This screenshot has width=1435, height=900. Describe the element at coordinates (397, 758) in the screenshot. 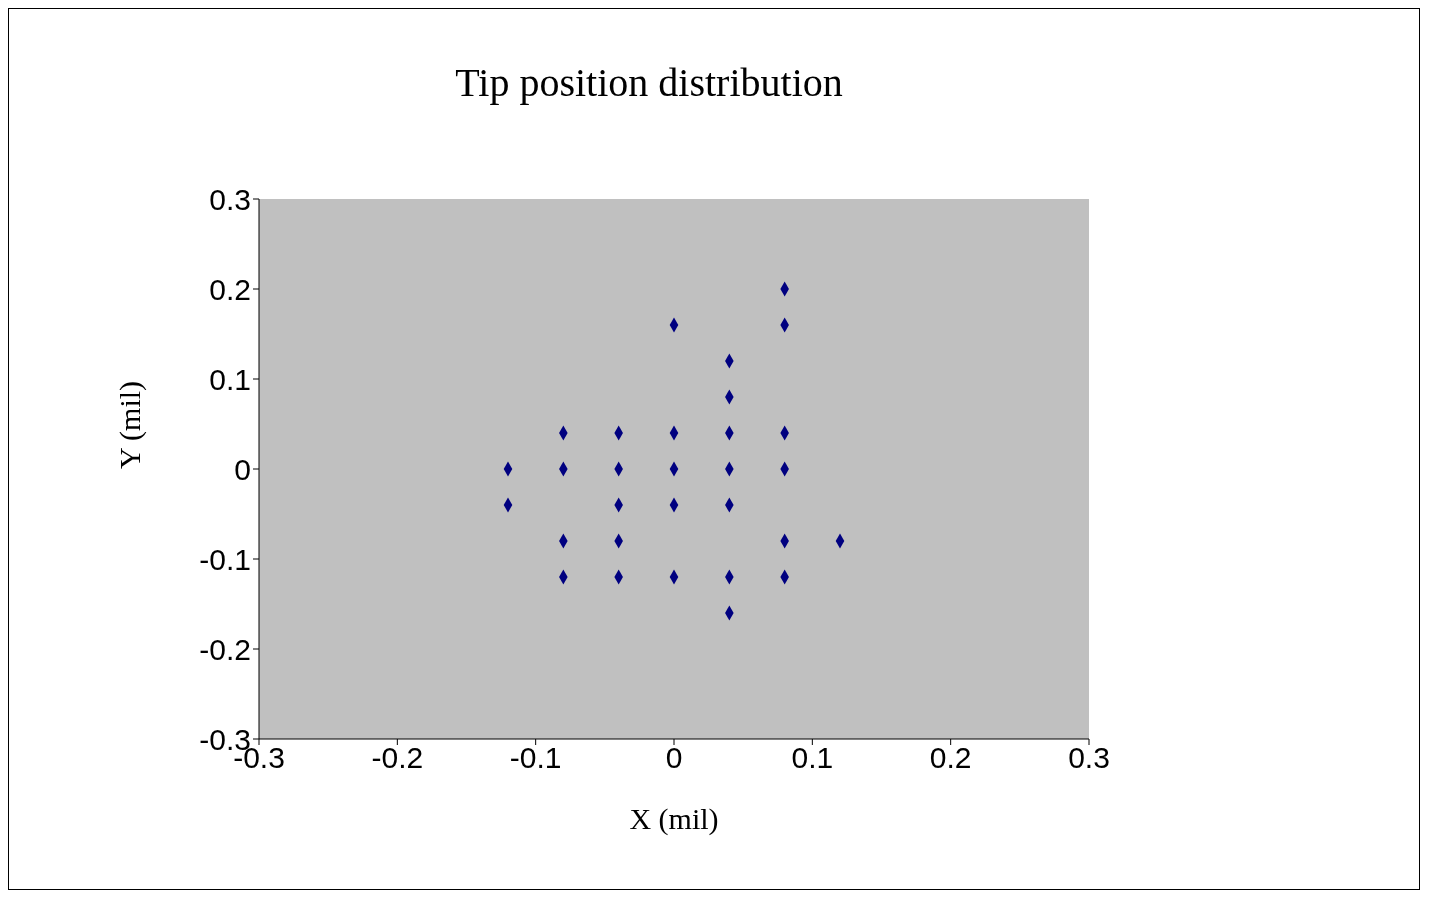

I see `x-tick-label: -0.2` at that location.